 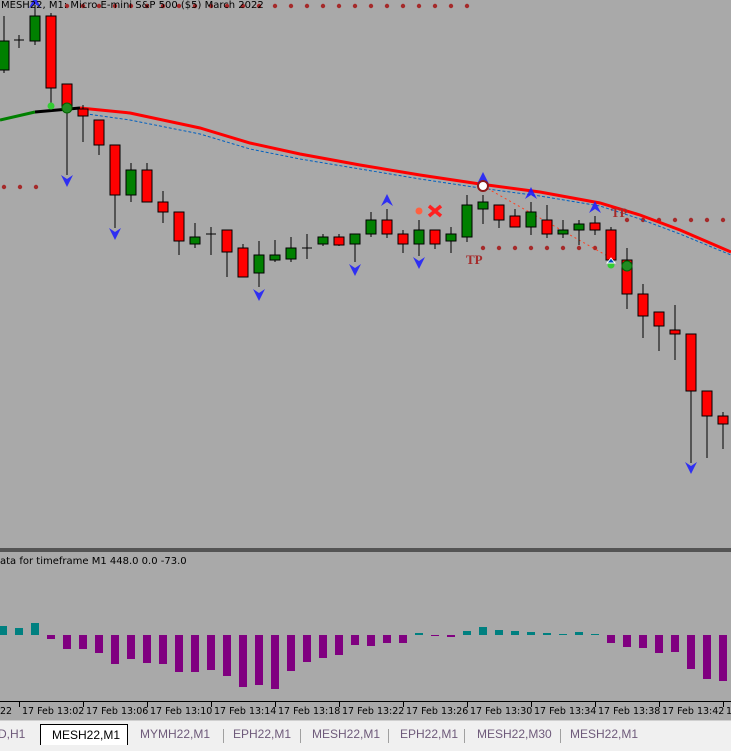 I want to click on time-label: 17 Feb 13:22, so click(x=373, y=711).